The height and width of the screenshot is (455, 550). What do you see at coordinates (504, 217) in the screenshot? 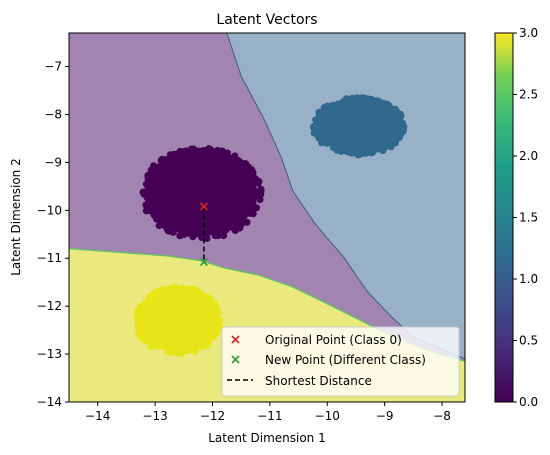
I see `colorbar-gradient` at bounding box center [504, 217].